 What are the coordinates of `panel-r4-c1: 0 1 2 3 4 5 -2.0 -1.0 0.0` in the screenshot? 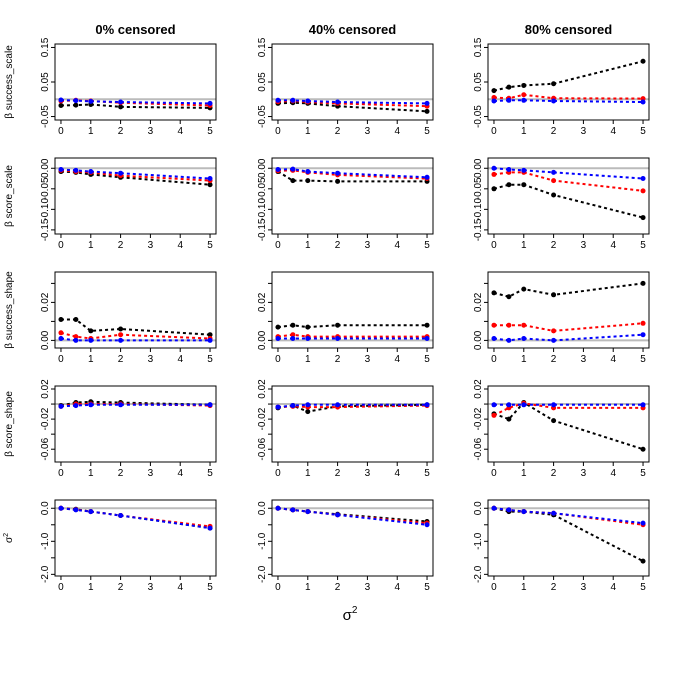 It's located at (345, 546).